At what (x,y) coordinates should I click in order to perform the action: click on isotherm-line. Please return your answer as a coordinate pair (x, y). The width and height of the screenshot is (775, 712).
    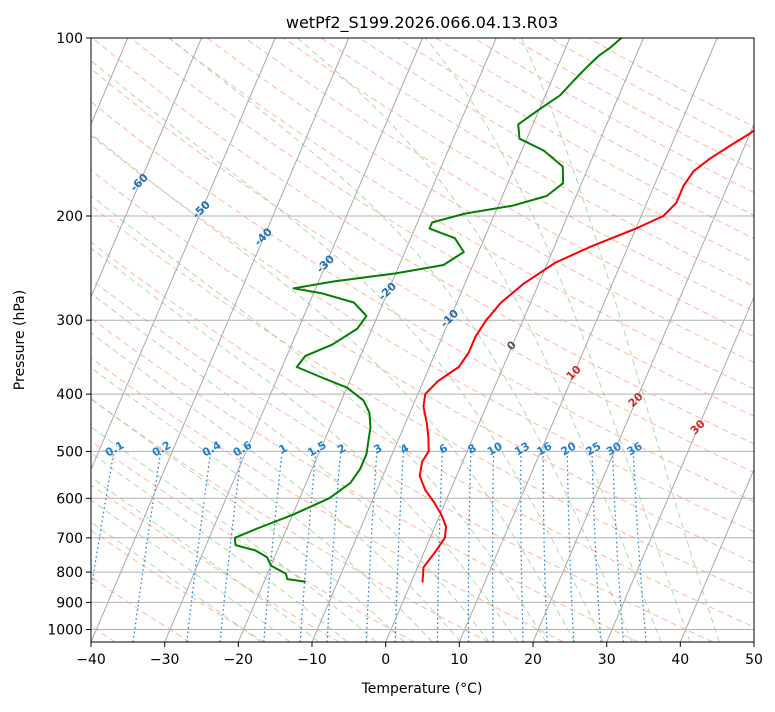
    Looking at the image, I should click on (764, 340).